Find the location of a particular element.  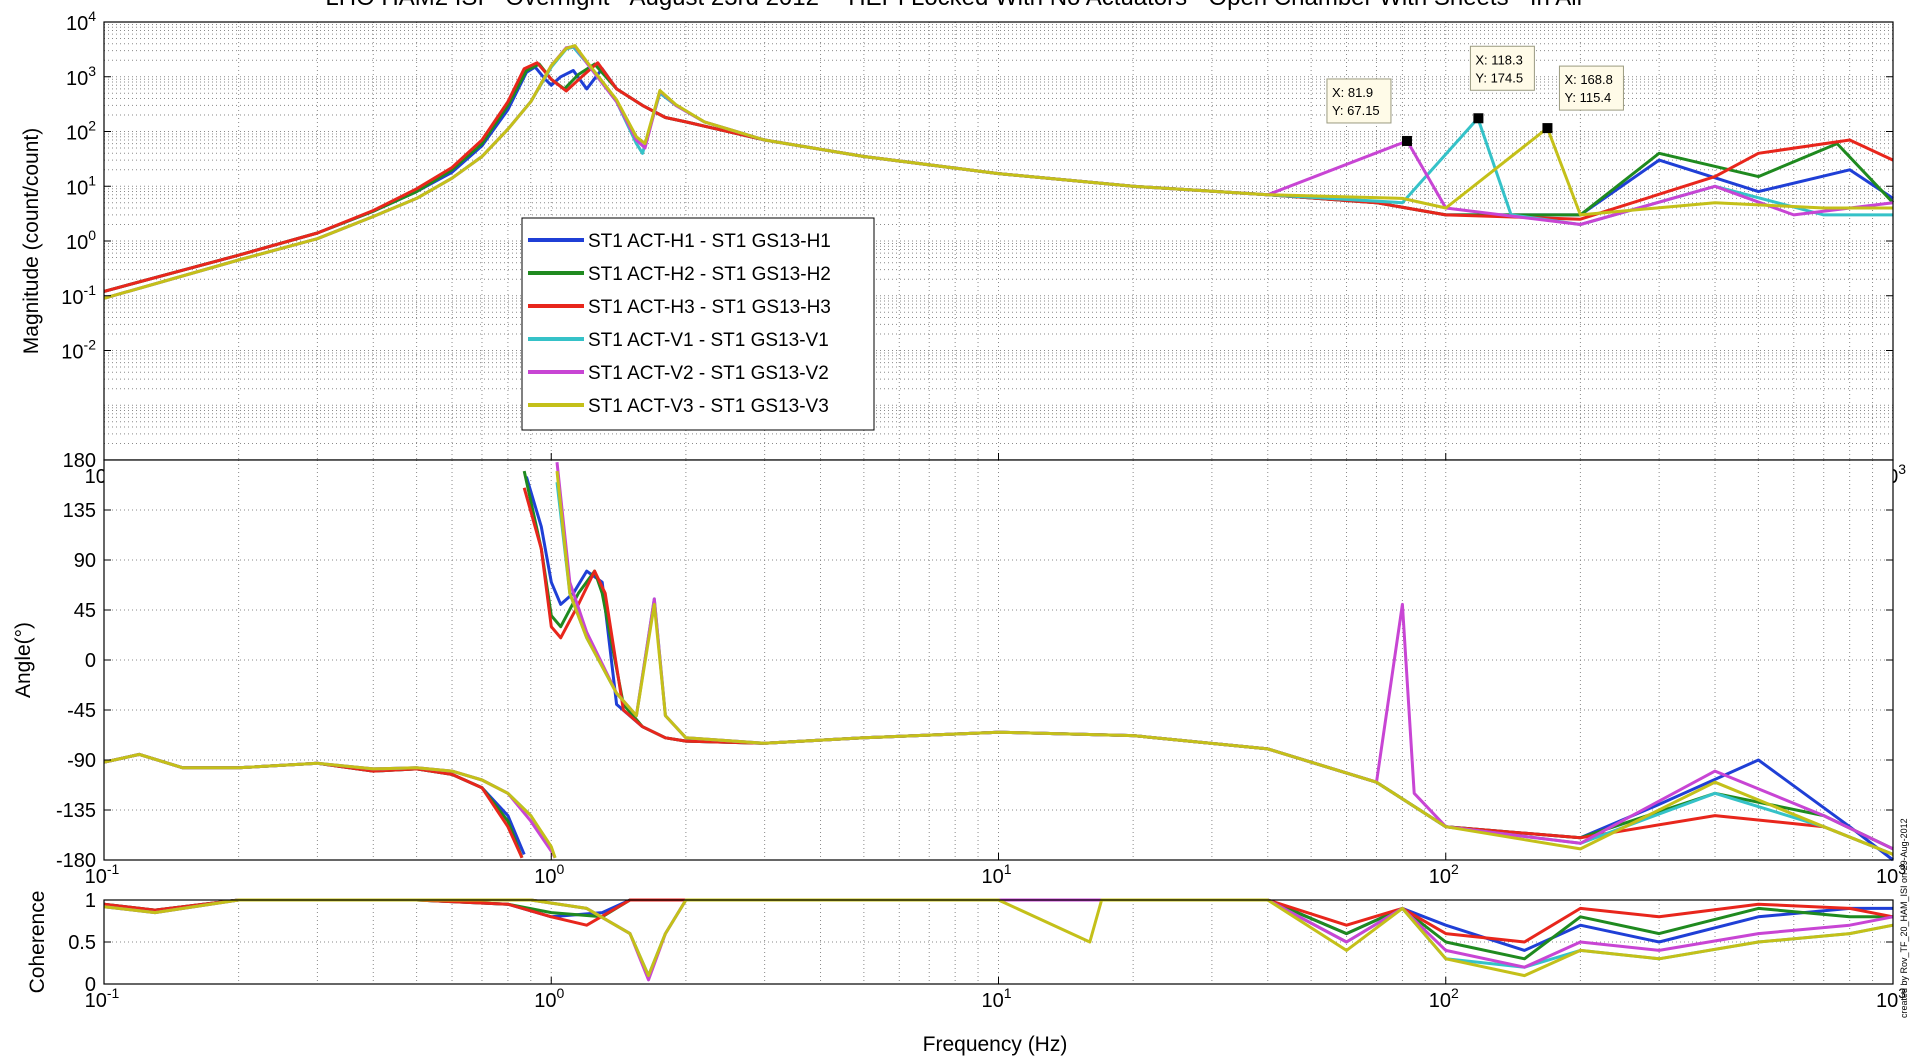

datatip-x-label: X: 168.8 is located at coordinates (1588, 79).